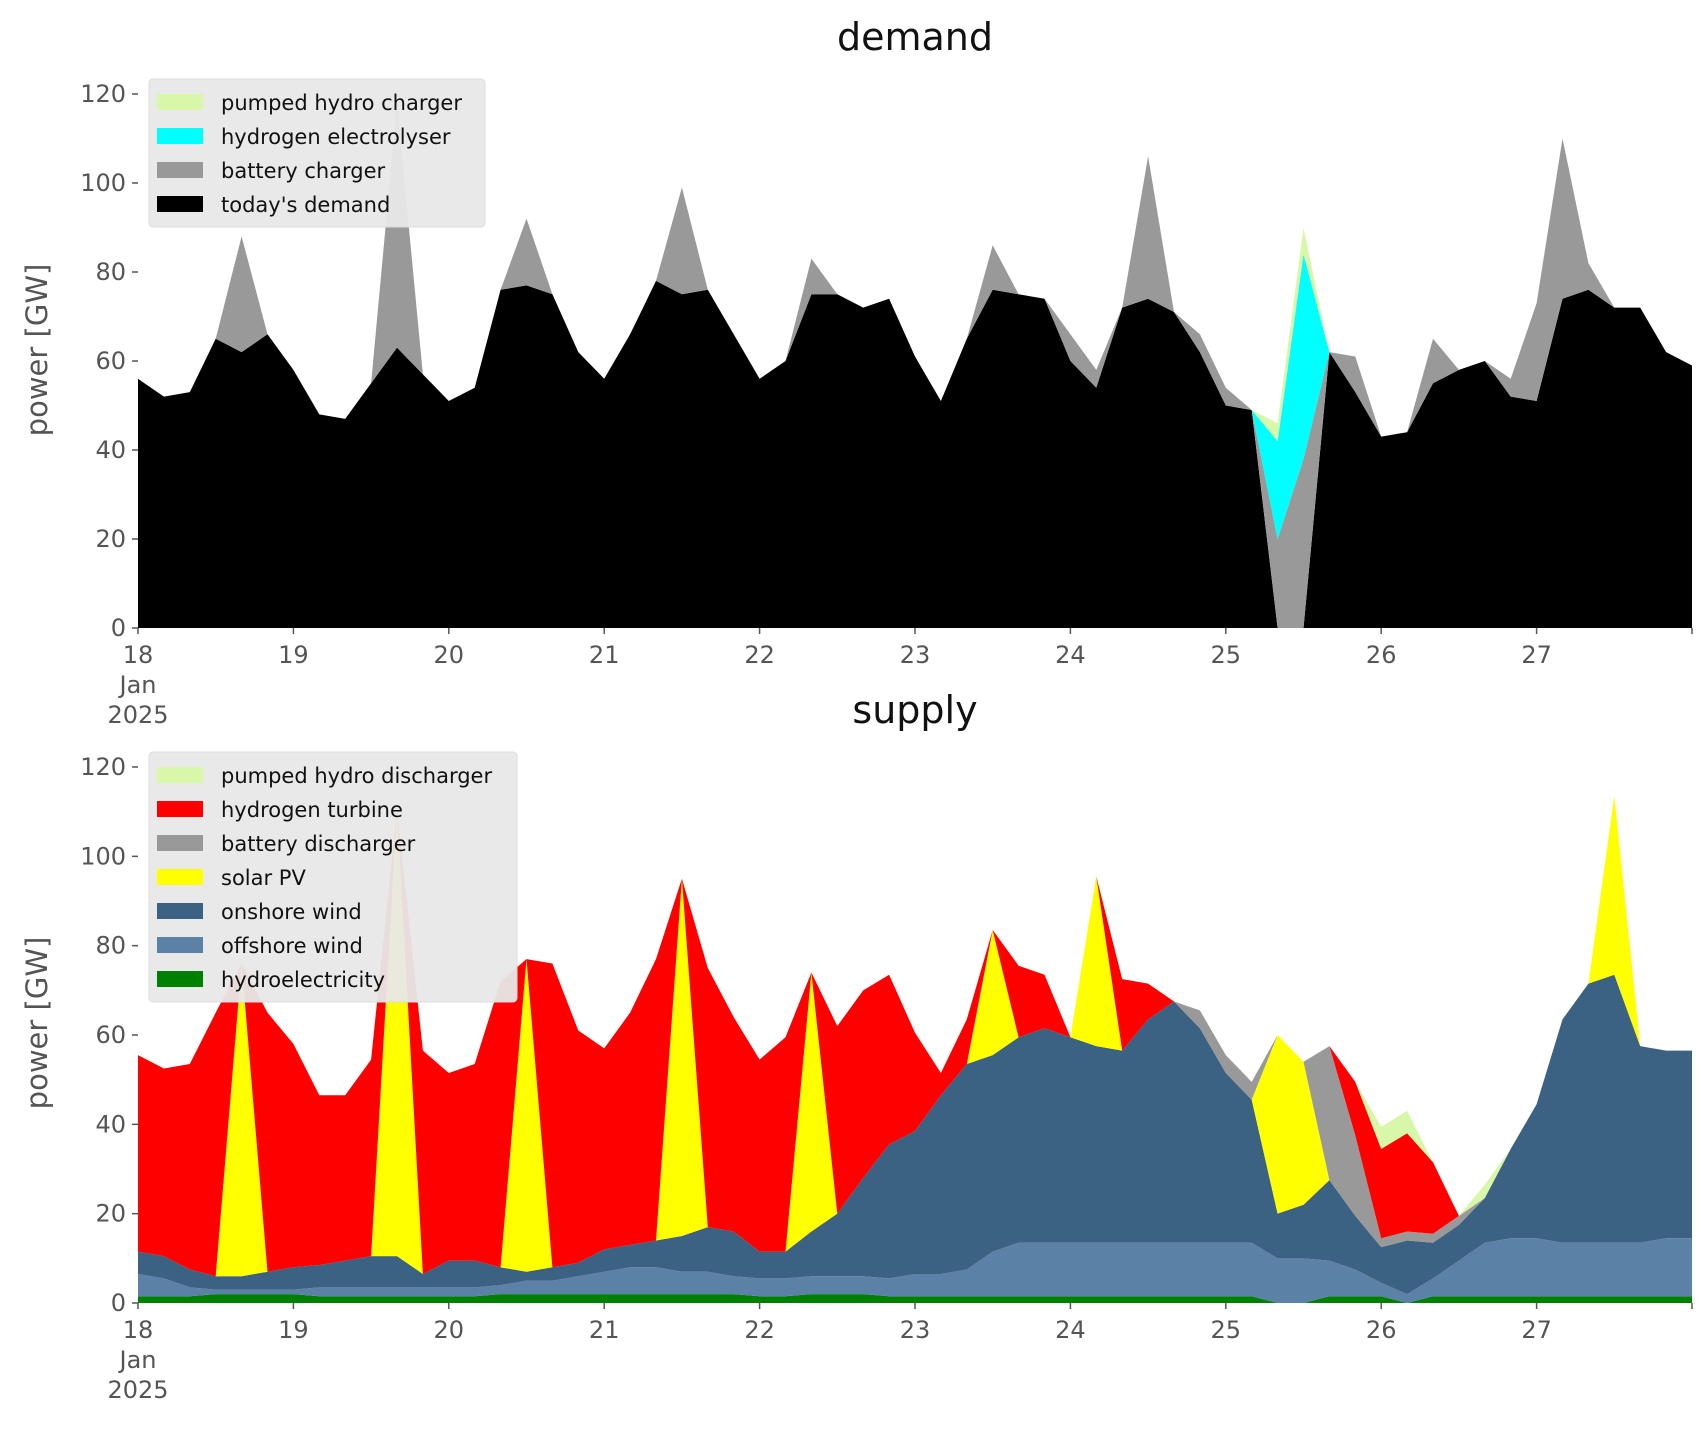 The height and width of the screenshot is (1431, 1706). What do you see at coordinates (303, 171) in the screenshot?
I see `legend-label: battery charger` at bounding box center [303, 171].